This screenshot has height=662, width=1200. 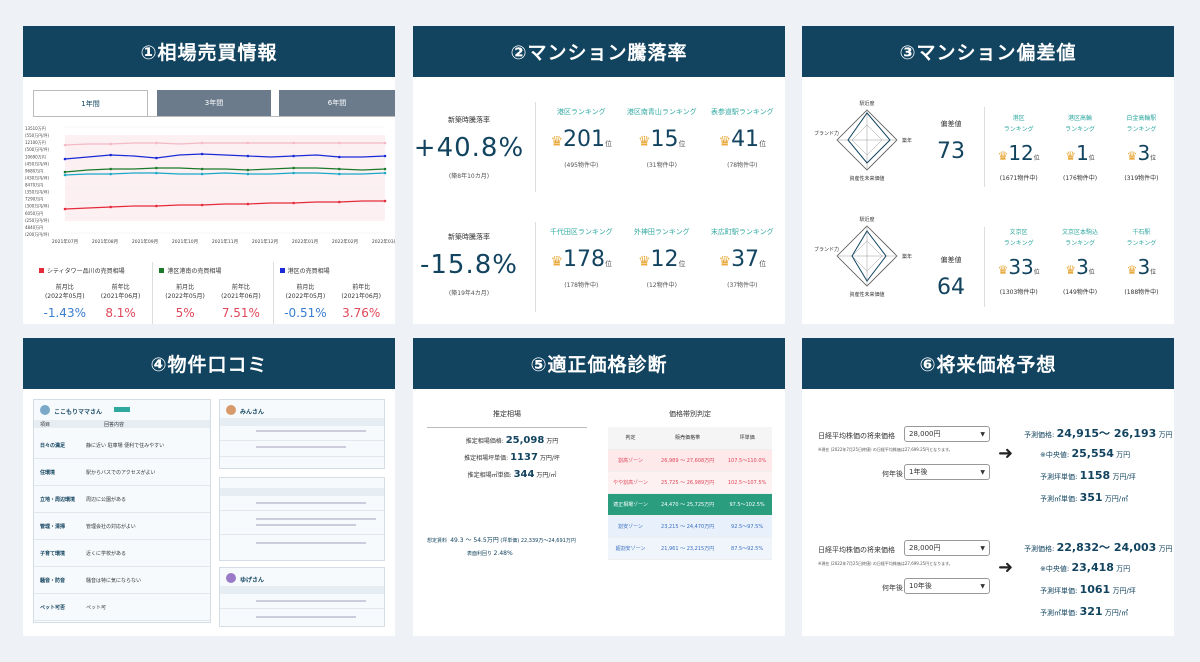 What do you see at coordinates (745, 139) in the screenshot?
I see `rank-number: 41` at bounding box center [745, 139].